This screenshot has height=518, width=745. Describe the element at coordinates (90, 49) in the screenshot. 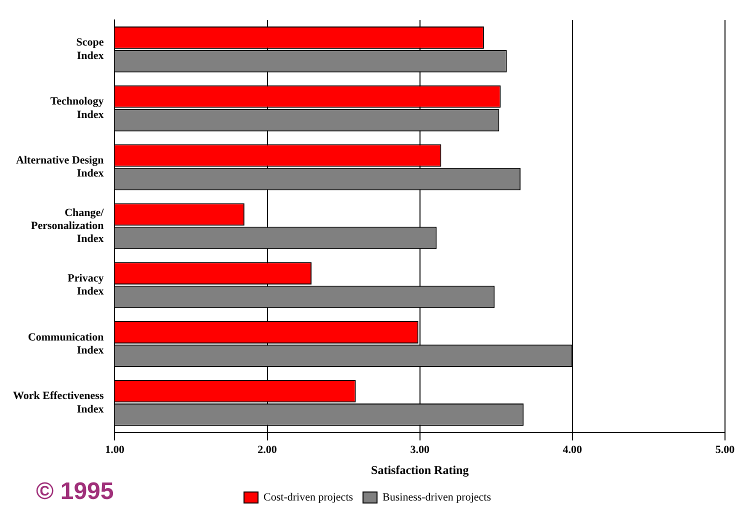

I see `y-tick-label: Scope Index` at that location.